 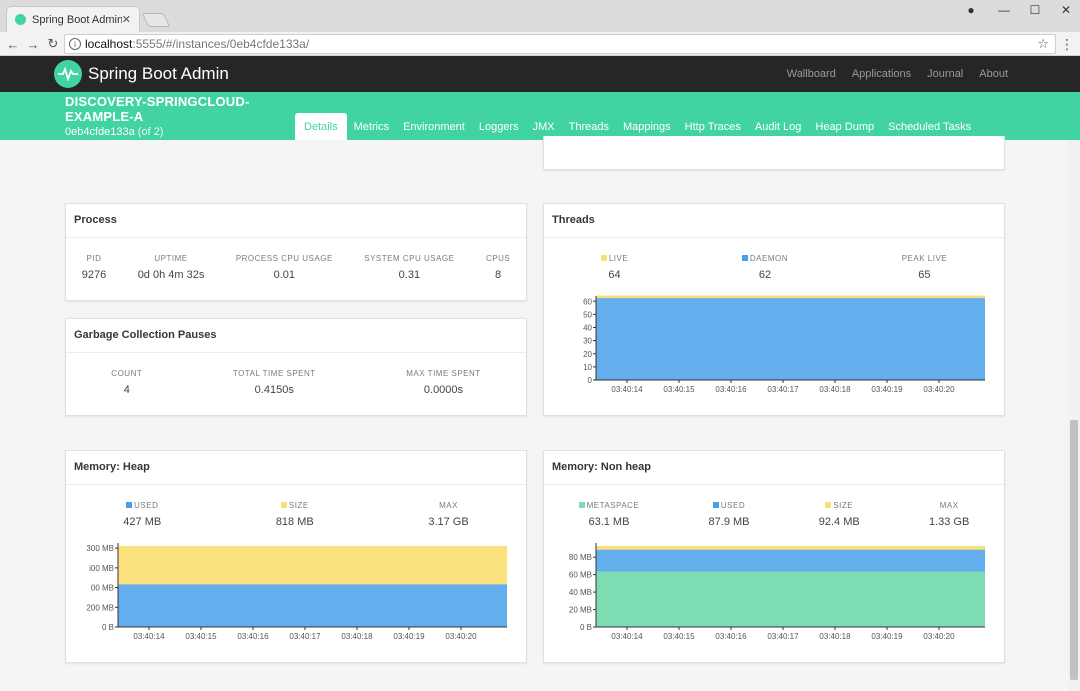 What do you see at coordinates (580, 557) in the screenshot?
I see `y-tick-label: 80 MB` at bounding box center [580, 557].